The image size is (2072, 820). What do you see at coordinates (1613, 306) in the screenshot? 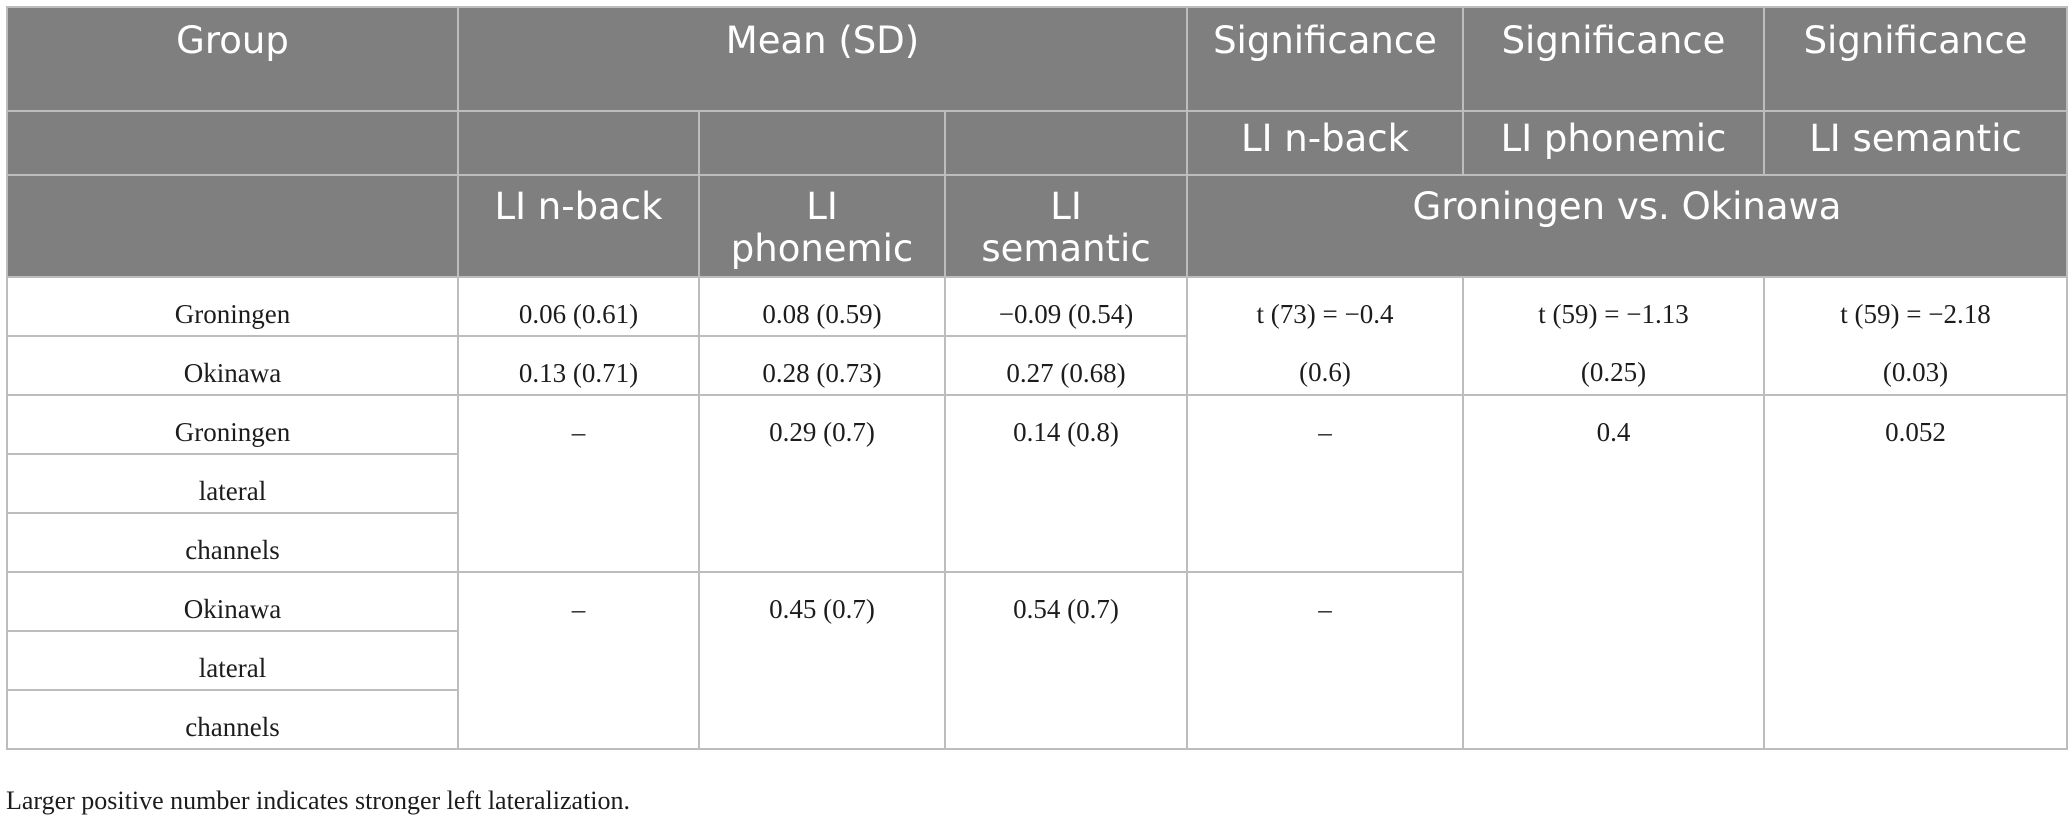
I see `cell-sig-phonemic-t: t (59) = −1.13` at bounding box center [1613, 306].